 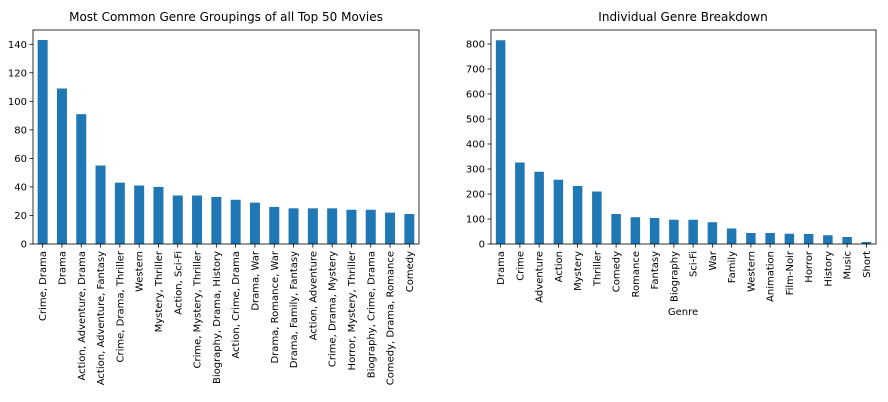 I want to click on x-tick-label: Drama, Family, Fantasy, so click(x=294, y=309).